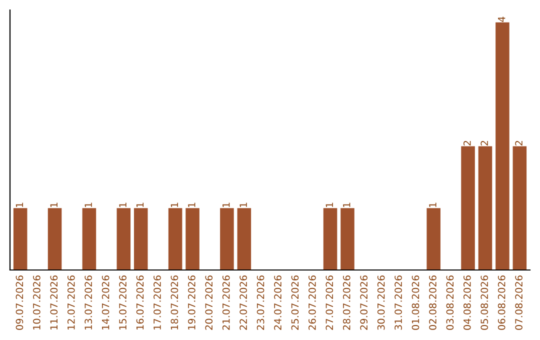 This screenshot has width=540, height=340. Describe the element at coordinates (502, 19) in the screenshot. I see `data-label: 4` at that location.